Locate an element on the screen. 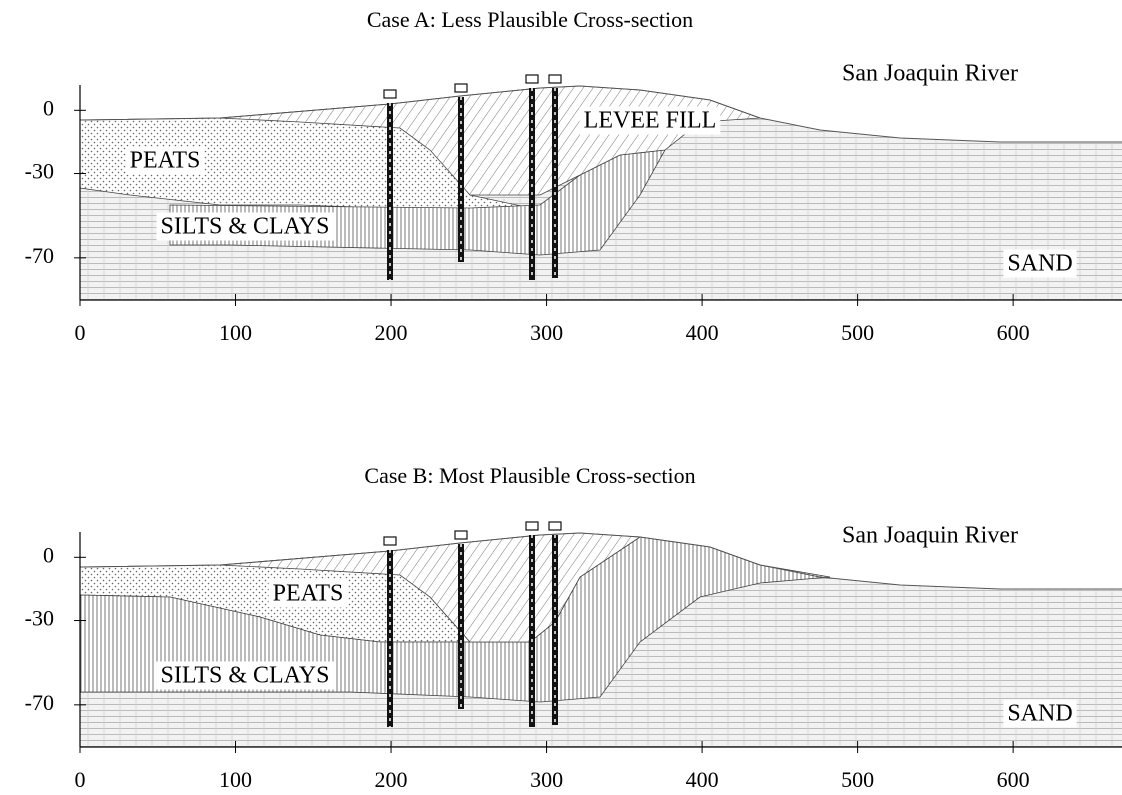 The width and height of the screenshot is (1122, 795). chart-title: Case A: Less Plausible Cross-section is located at coordinates (530, 19).